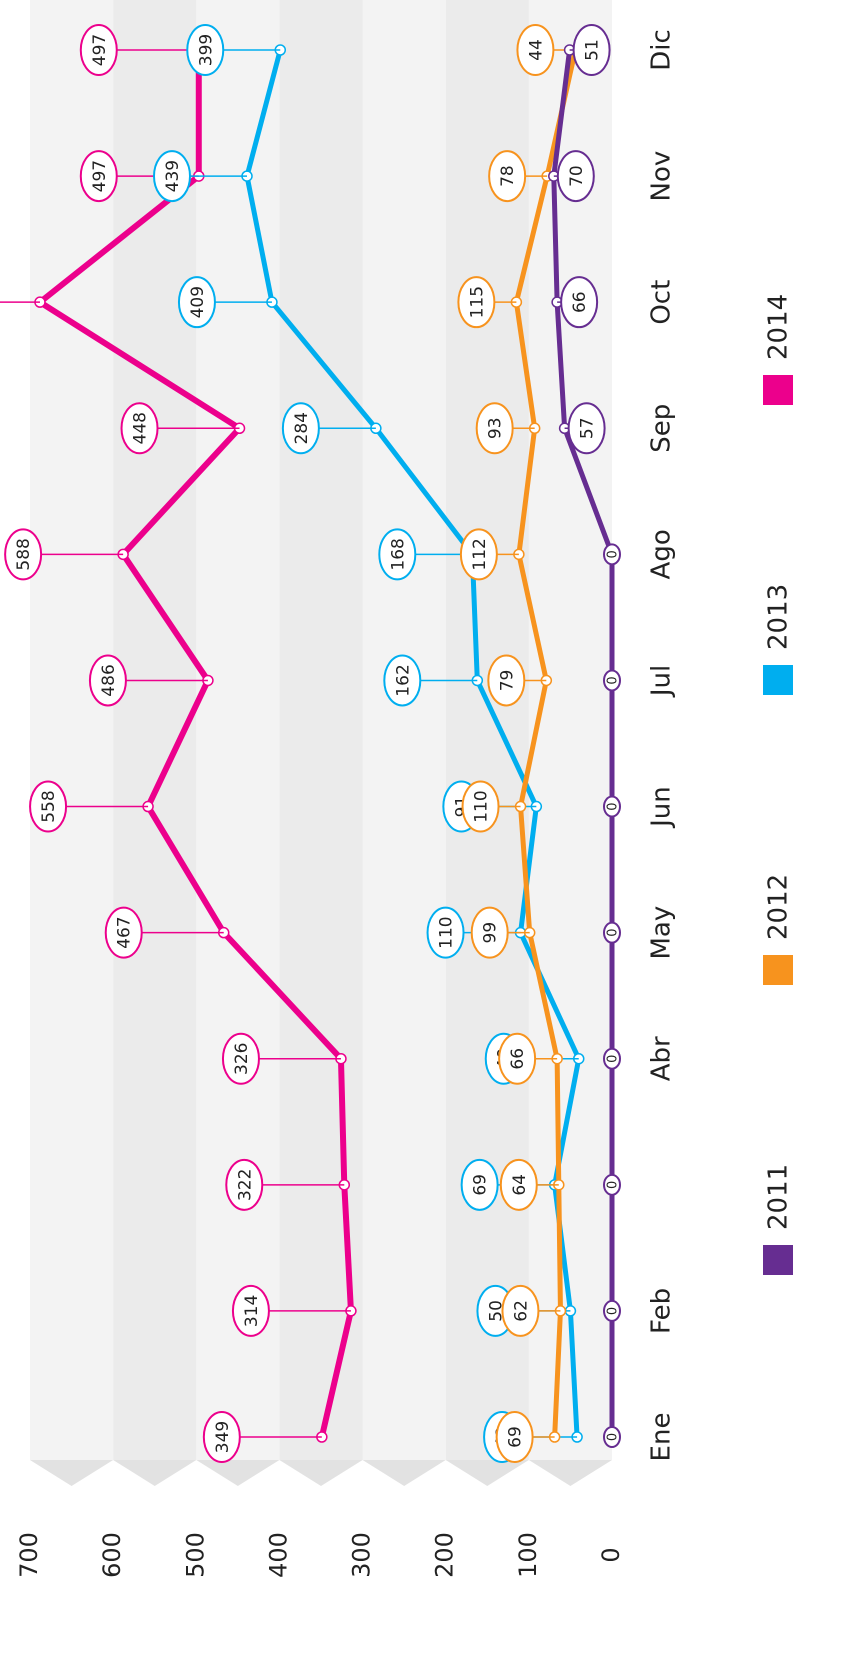  I want to click on data-label: 57, so click(588, 428).